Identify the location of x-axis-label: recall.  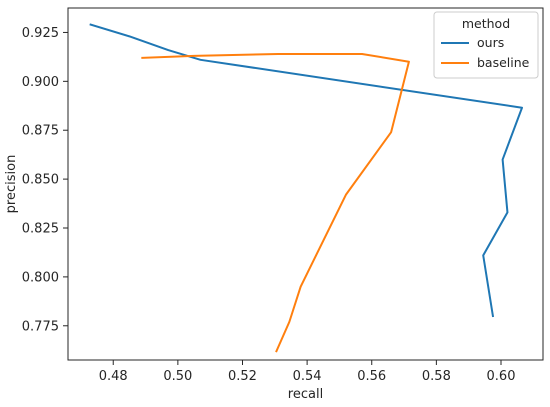
(305, 394).